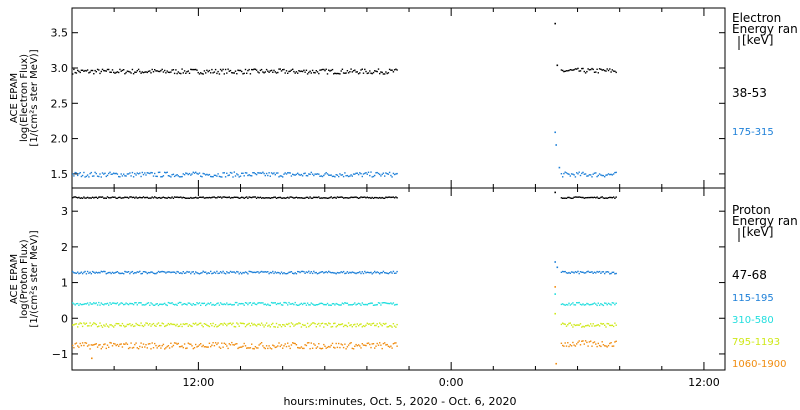 This screenshot has height=410, width=800. Describe the element at coordinates (753, 132) in the screenshot. I see `legend-entry: 175-315` at that location.